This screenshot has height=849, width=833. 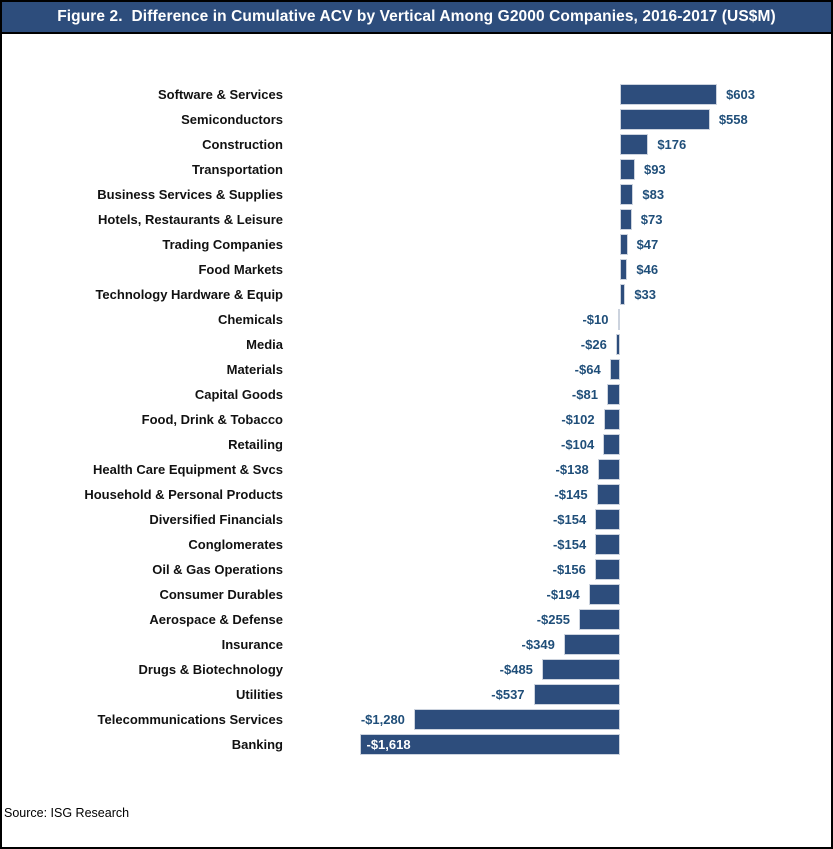 I want to click on chart-row: Transportation $93, so click(x=416, y=169).